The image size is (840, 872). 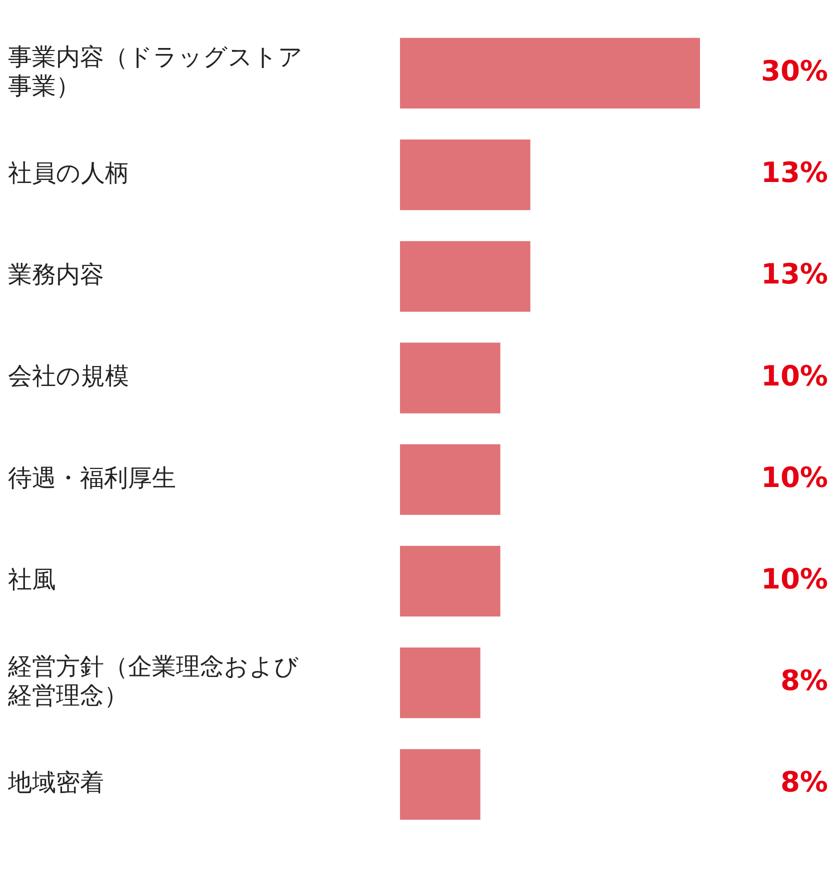 What do you see at coordinates (55, 782) in the screenshot?
I see `y-tick-label: 地域密着` at bounding box center [55, 782].